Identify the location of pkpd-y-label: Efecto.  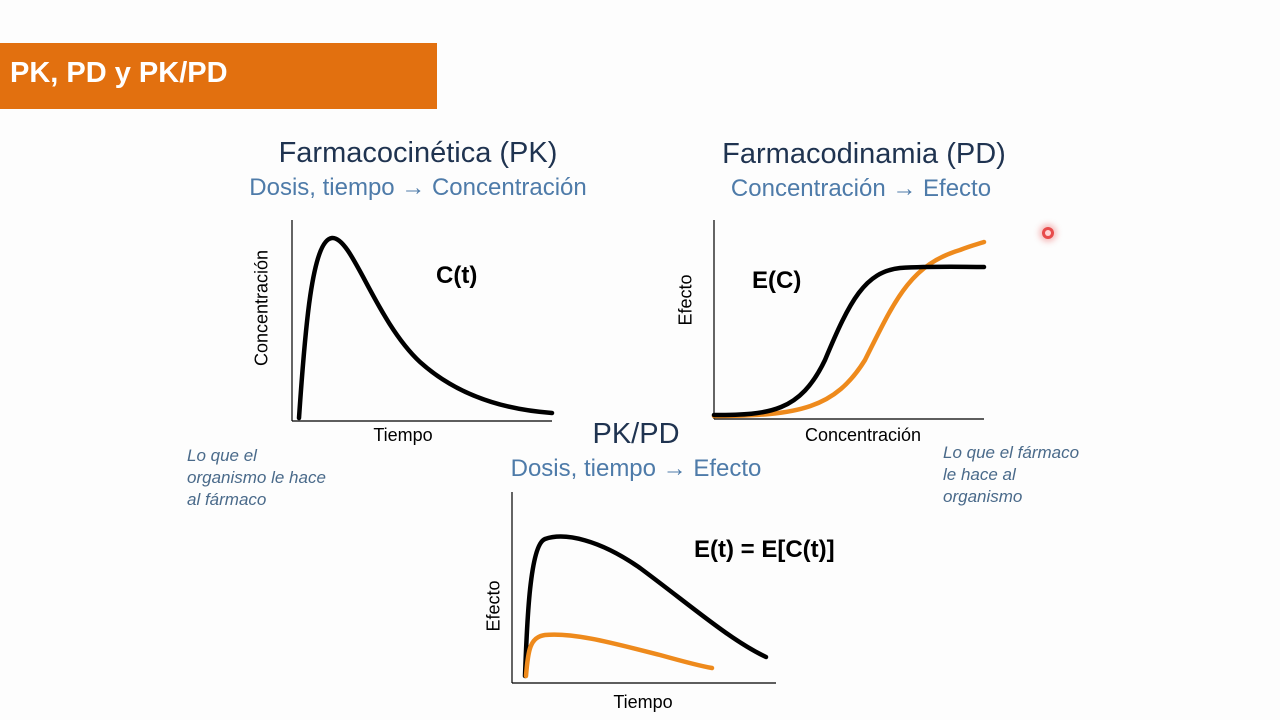
(493, 606).